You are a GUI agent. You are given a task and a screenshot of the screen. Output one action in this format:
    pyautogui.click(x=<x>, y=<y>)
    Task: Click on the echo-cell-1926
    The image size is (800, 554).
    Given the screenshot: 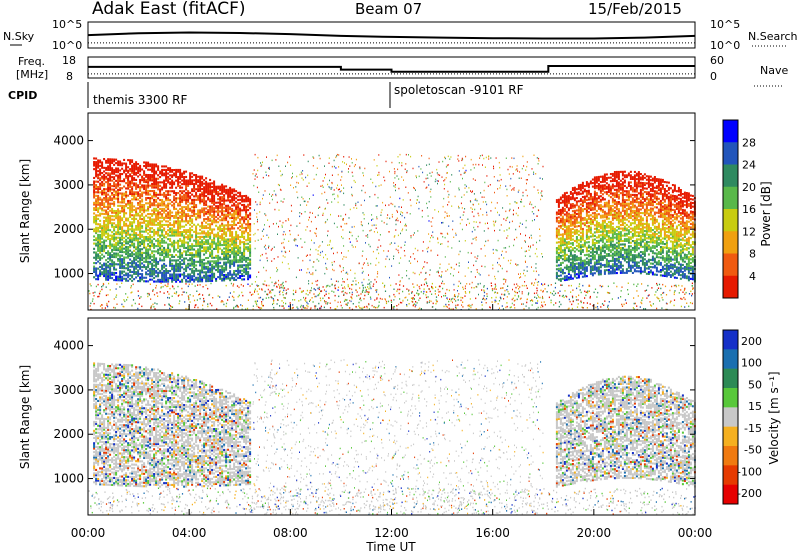 What is the action you would take?
    pyautogui.click(x=180, y=171)
    